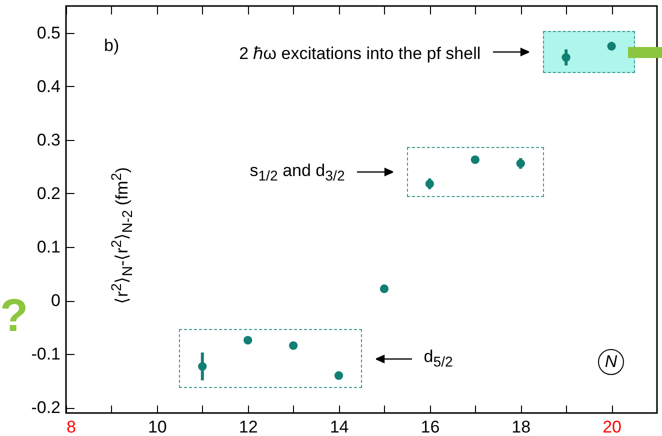 This screenshot has width=662, height=436. I want to click on y-tick-label: -0.2, so click(45, 408).